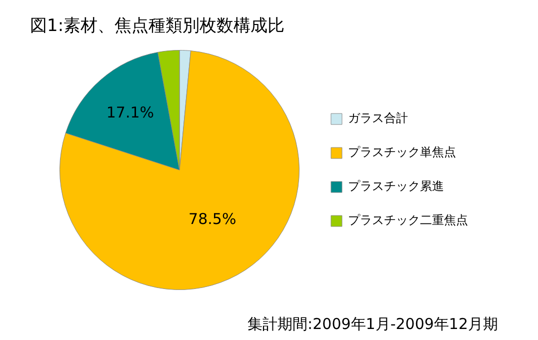 The height and width of the screenshot is (340, 538). What do you see at coordinates (373, 324) in the screenshot?
I see `text: 集計期間:2009年1月-2009年12月期` at bounding box center [373, 324].